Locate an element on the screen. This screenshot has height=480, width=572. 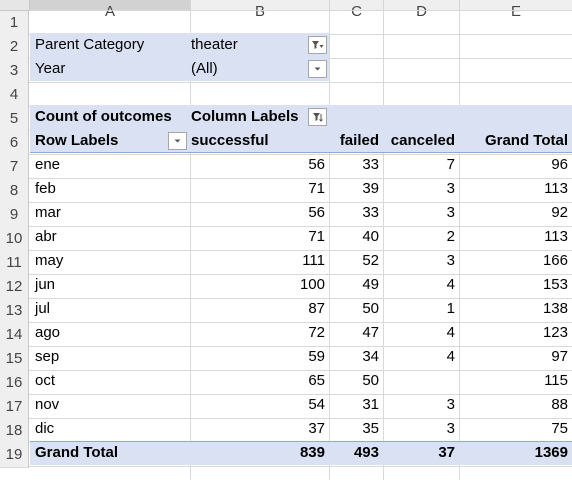
row-header-12: 12 is located at coordinates (14, 287).